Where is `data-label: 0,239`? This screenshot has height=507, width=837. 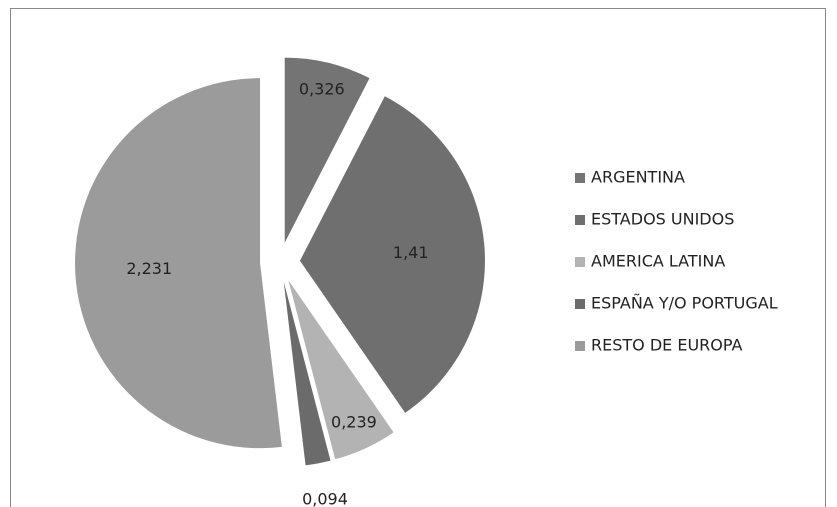
data-label: 0,239 is located at coordinates (354, 422).